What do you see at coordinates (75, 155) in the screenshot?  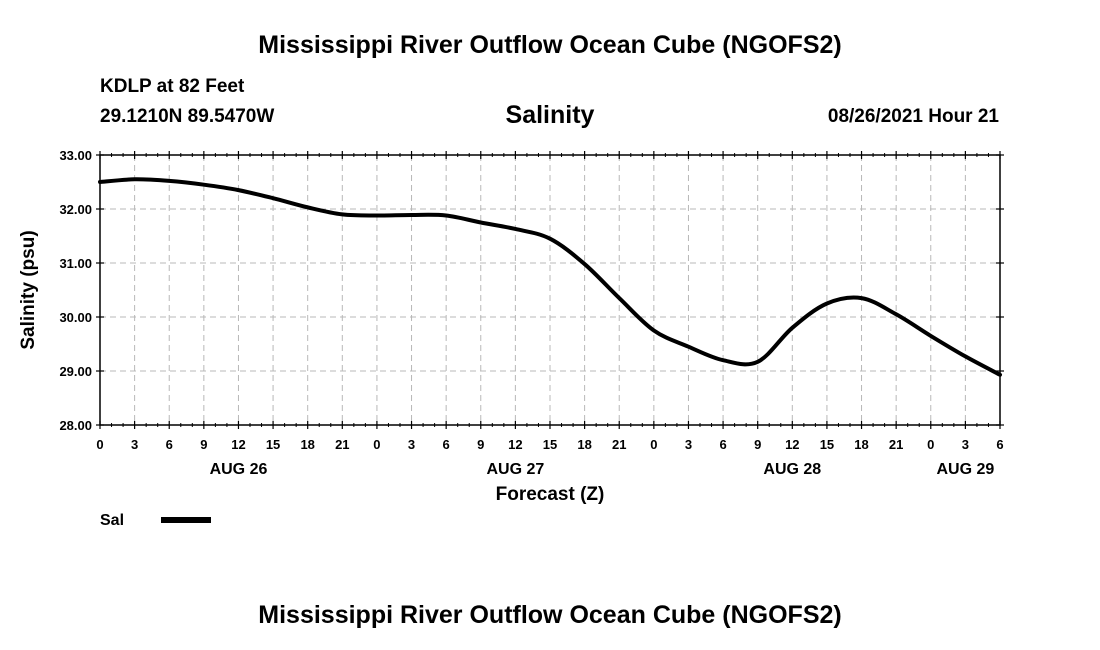 I see `y-tick-label: 33.00` at bounding box center [75, 155].